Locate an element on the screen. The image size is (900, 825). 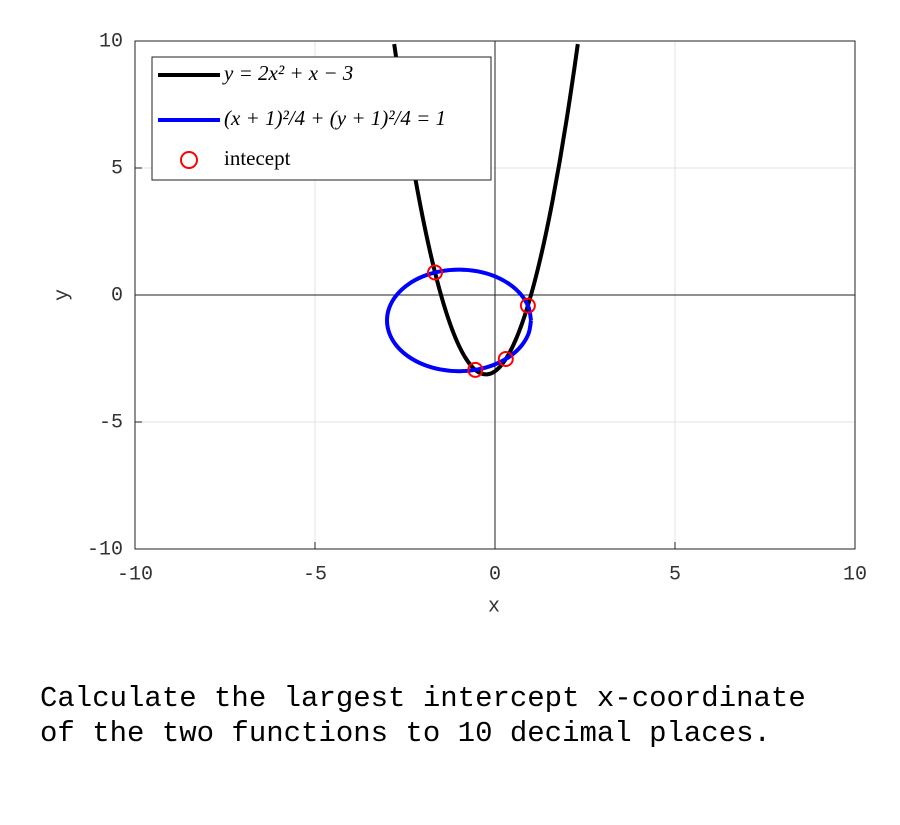
x-tick-label: 10 is located at coordinates (855, 574).